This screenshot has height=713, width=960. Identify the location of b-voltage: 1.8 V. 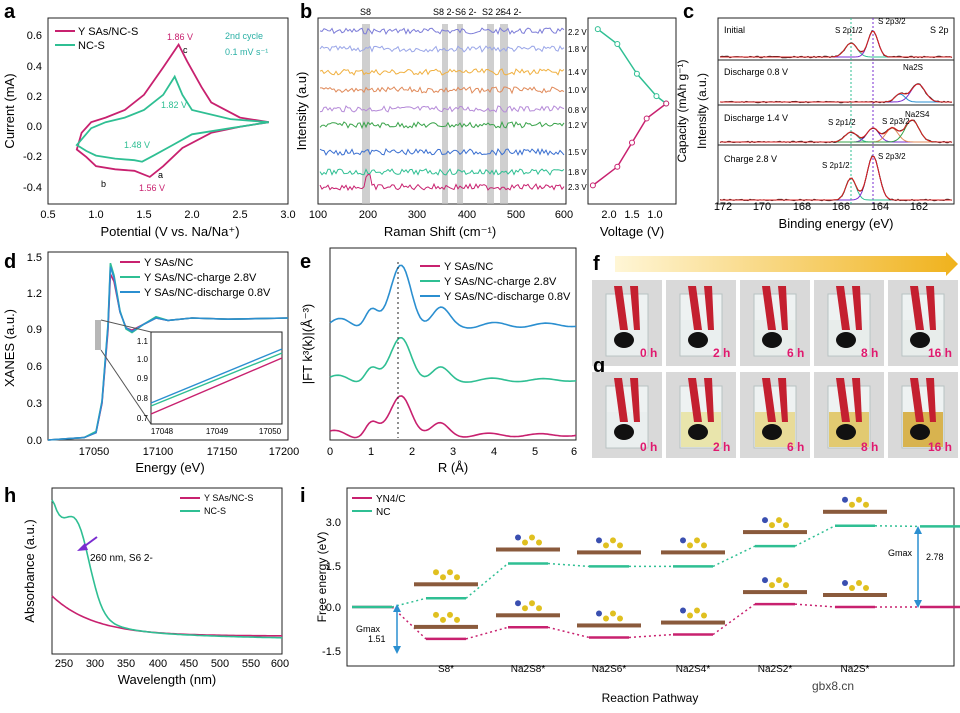
(577, 172).